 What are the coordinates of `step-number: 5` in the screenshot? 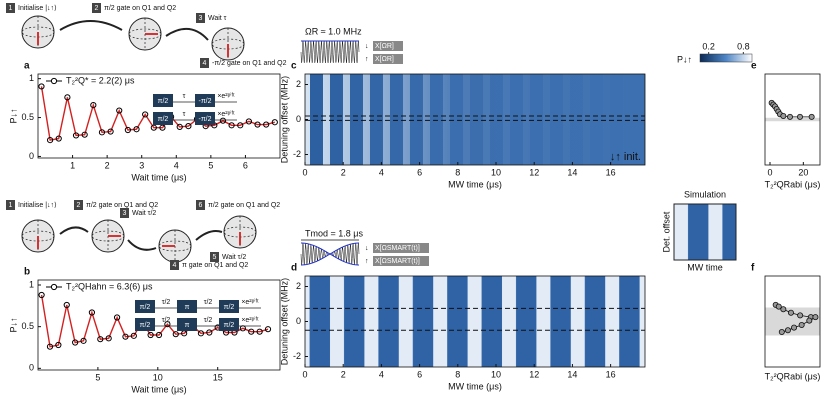 It's located at (215, 257).